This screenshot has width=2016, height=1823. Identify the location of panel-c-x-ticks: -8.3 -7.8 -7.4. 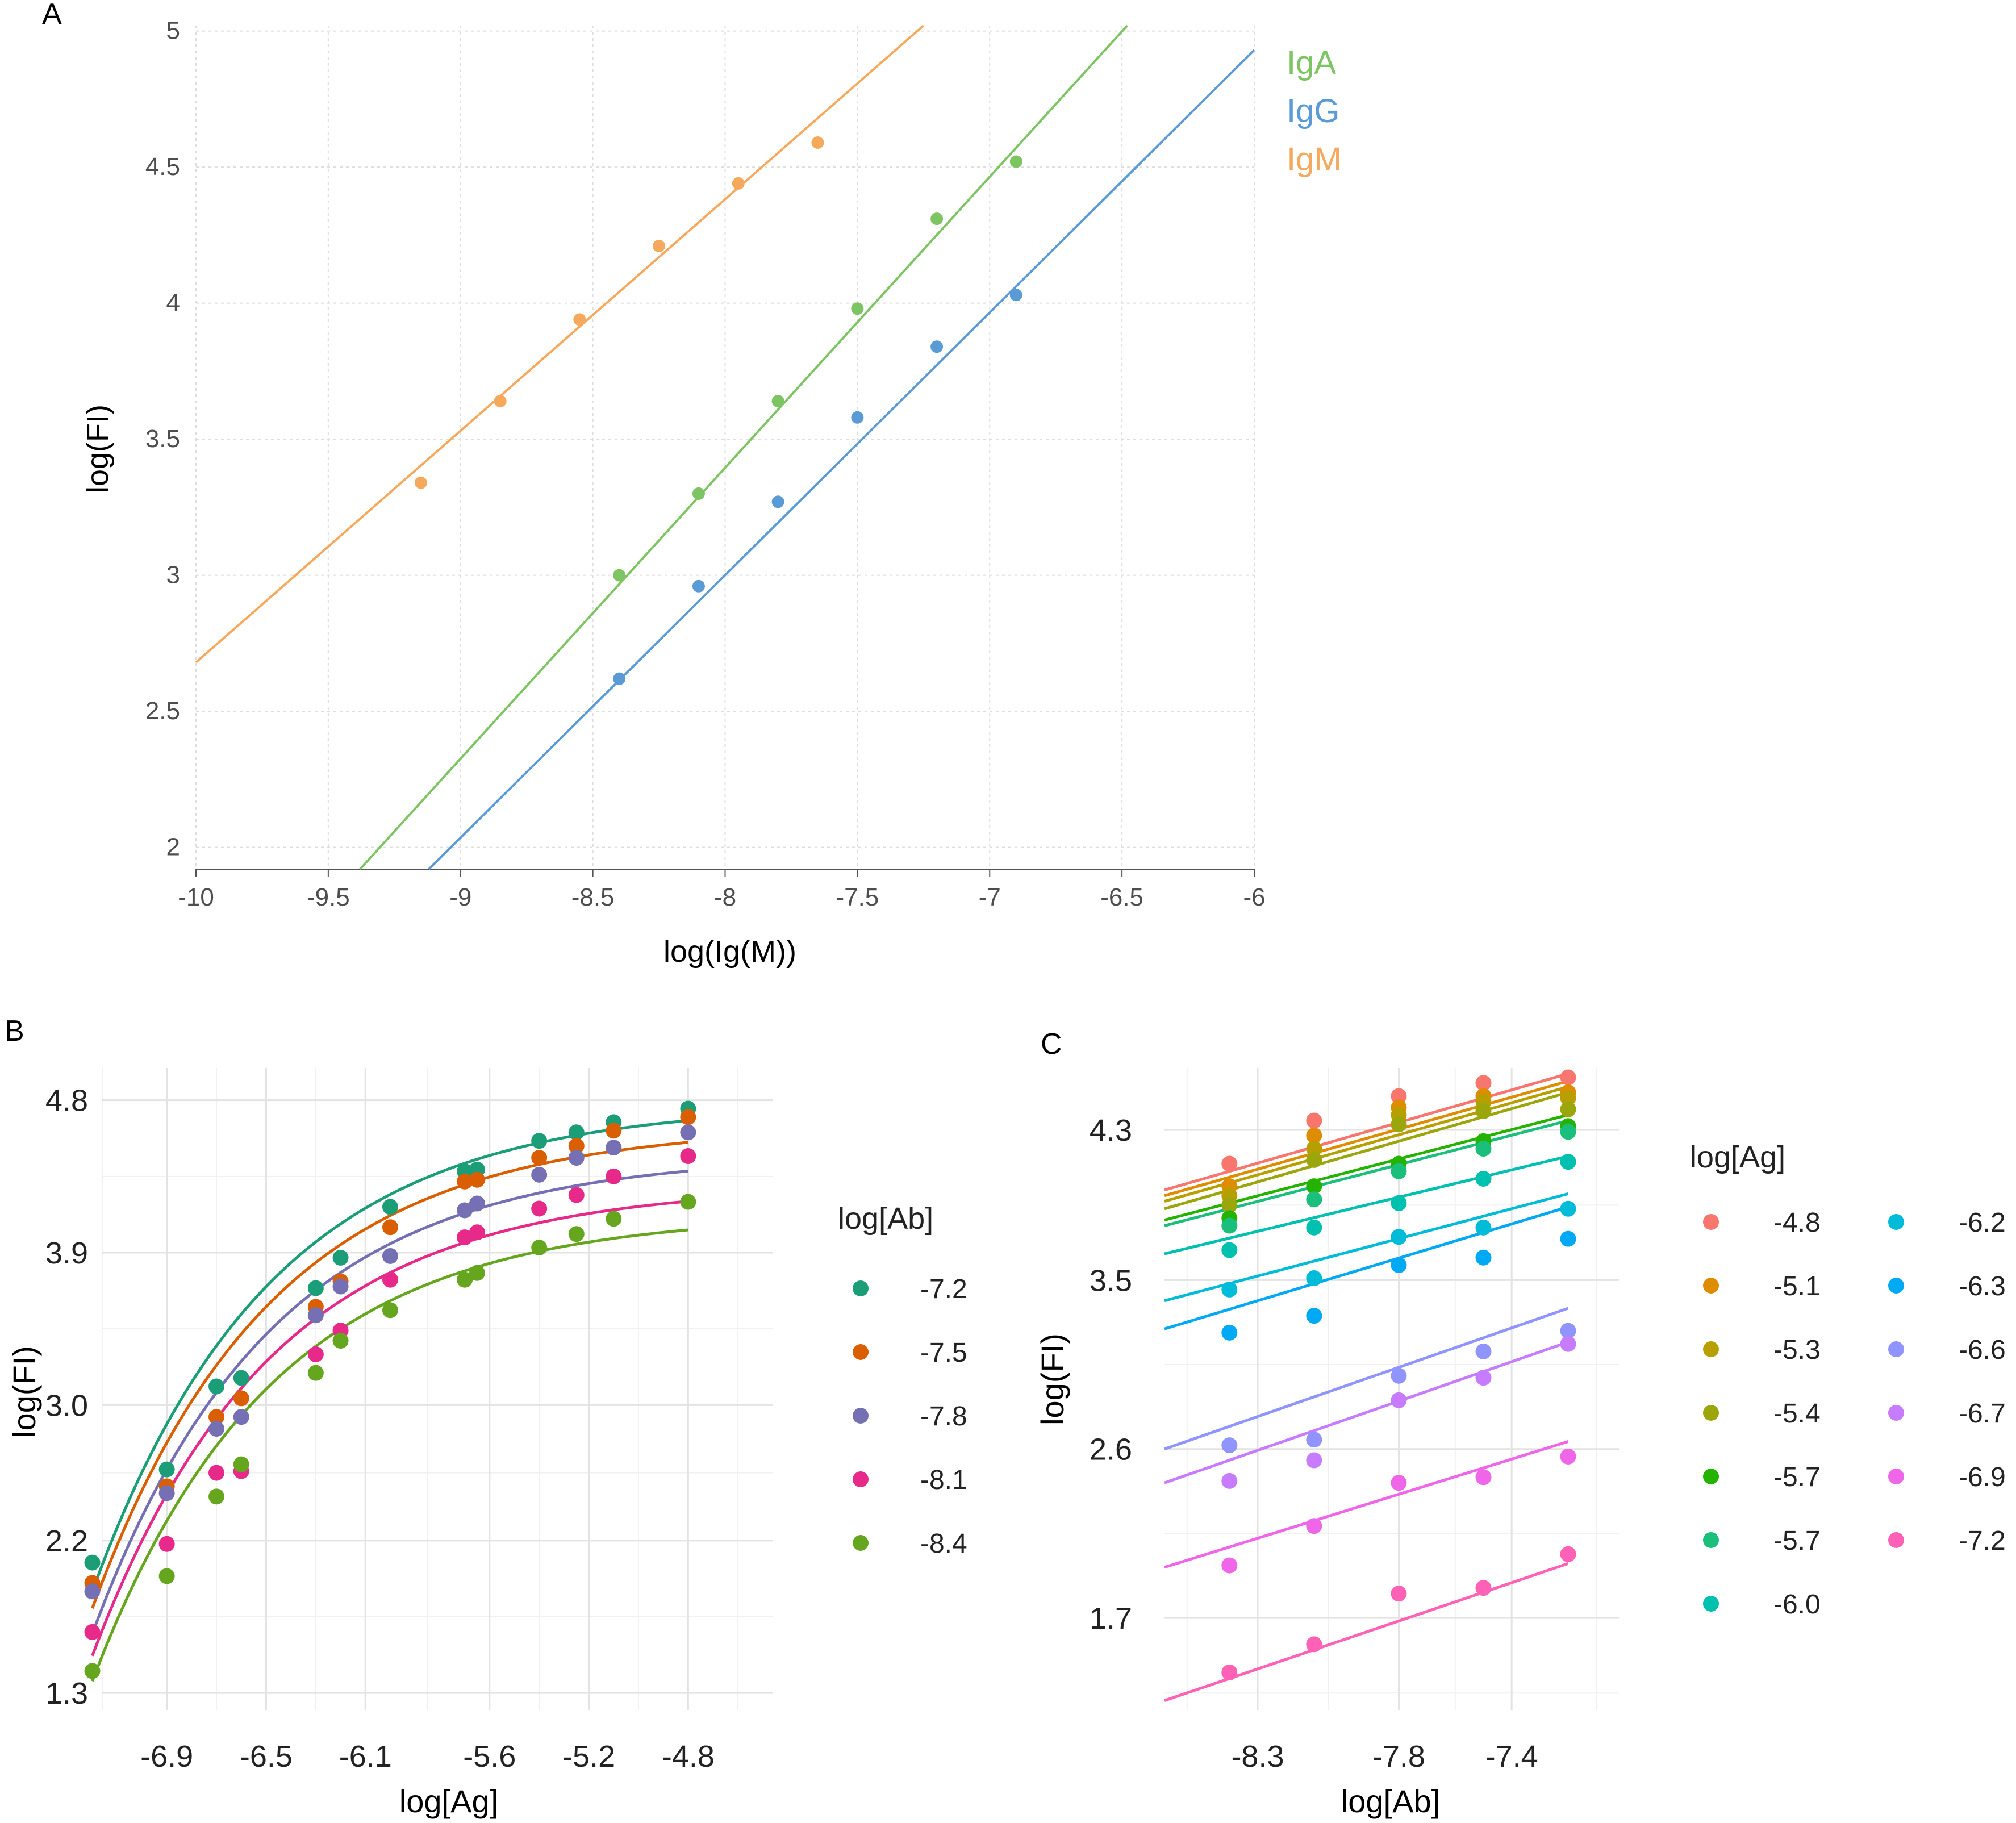
(1384, 1756).